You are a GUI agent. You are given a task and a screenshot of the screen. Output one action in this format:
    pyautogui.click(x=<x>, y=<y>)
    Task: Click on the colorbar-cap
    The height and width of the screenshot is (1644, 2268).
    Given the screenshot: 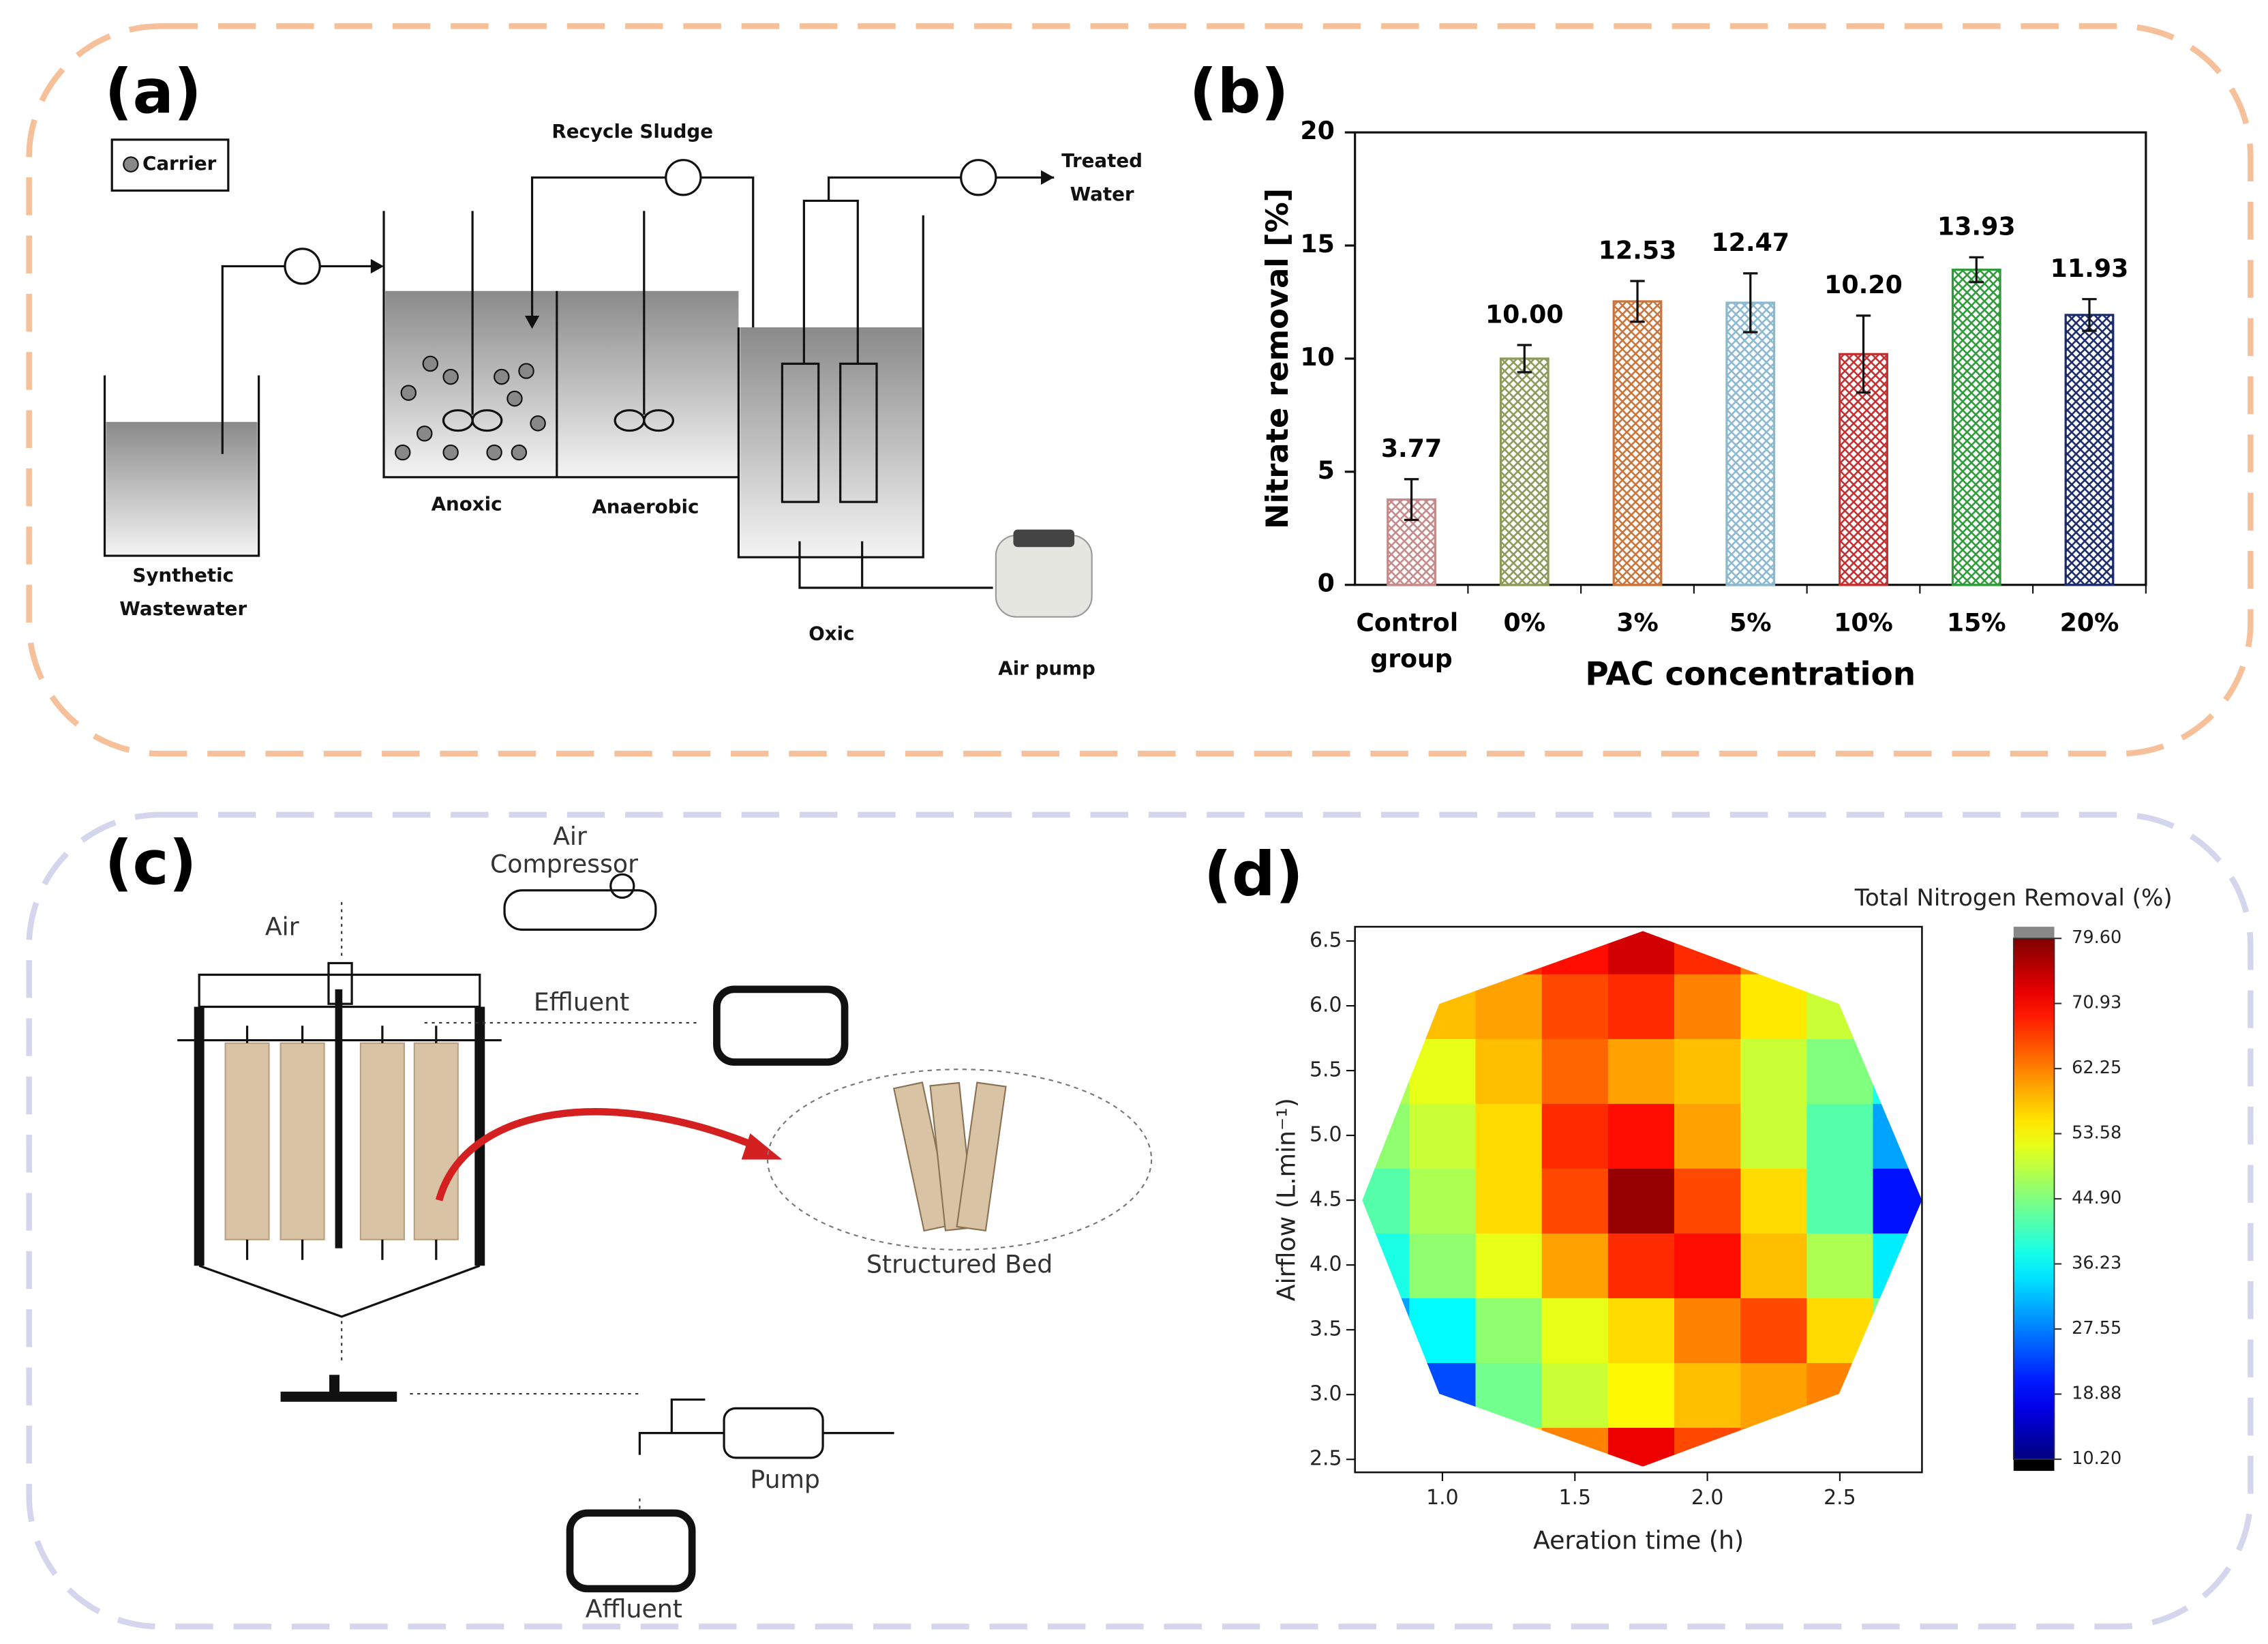 What is the action you would take?
    pyautogui.click(x=2034, y=1465)
    